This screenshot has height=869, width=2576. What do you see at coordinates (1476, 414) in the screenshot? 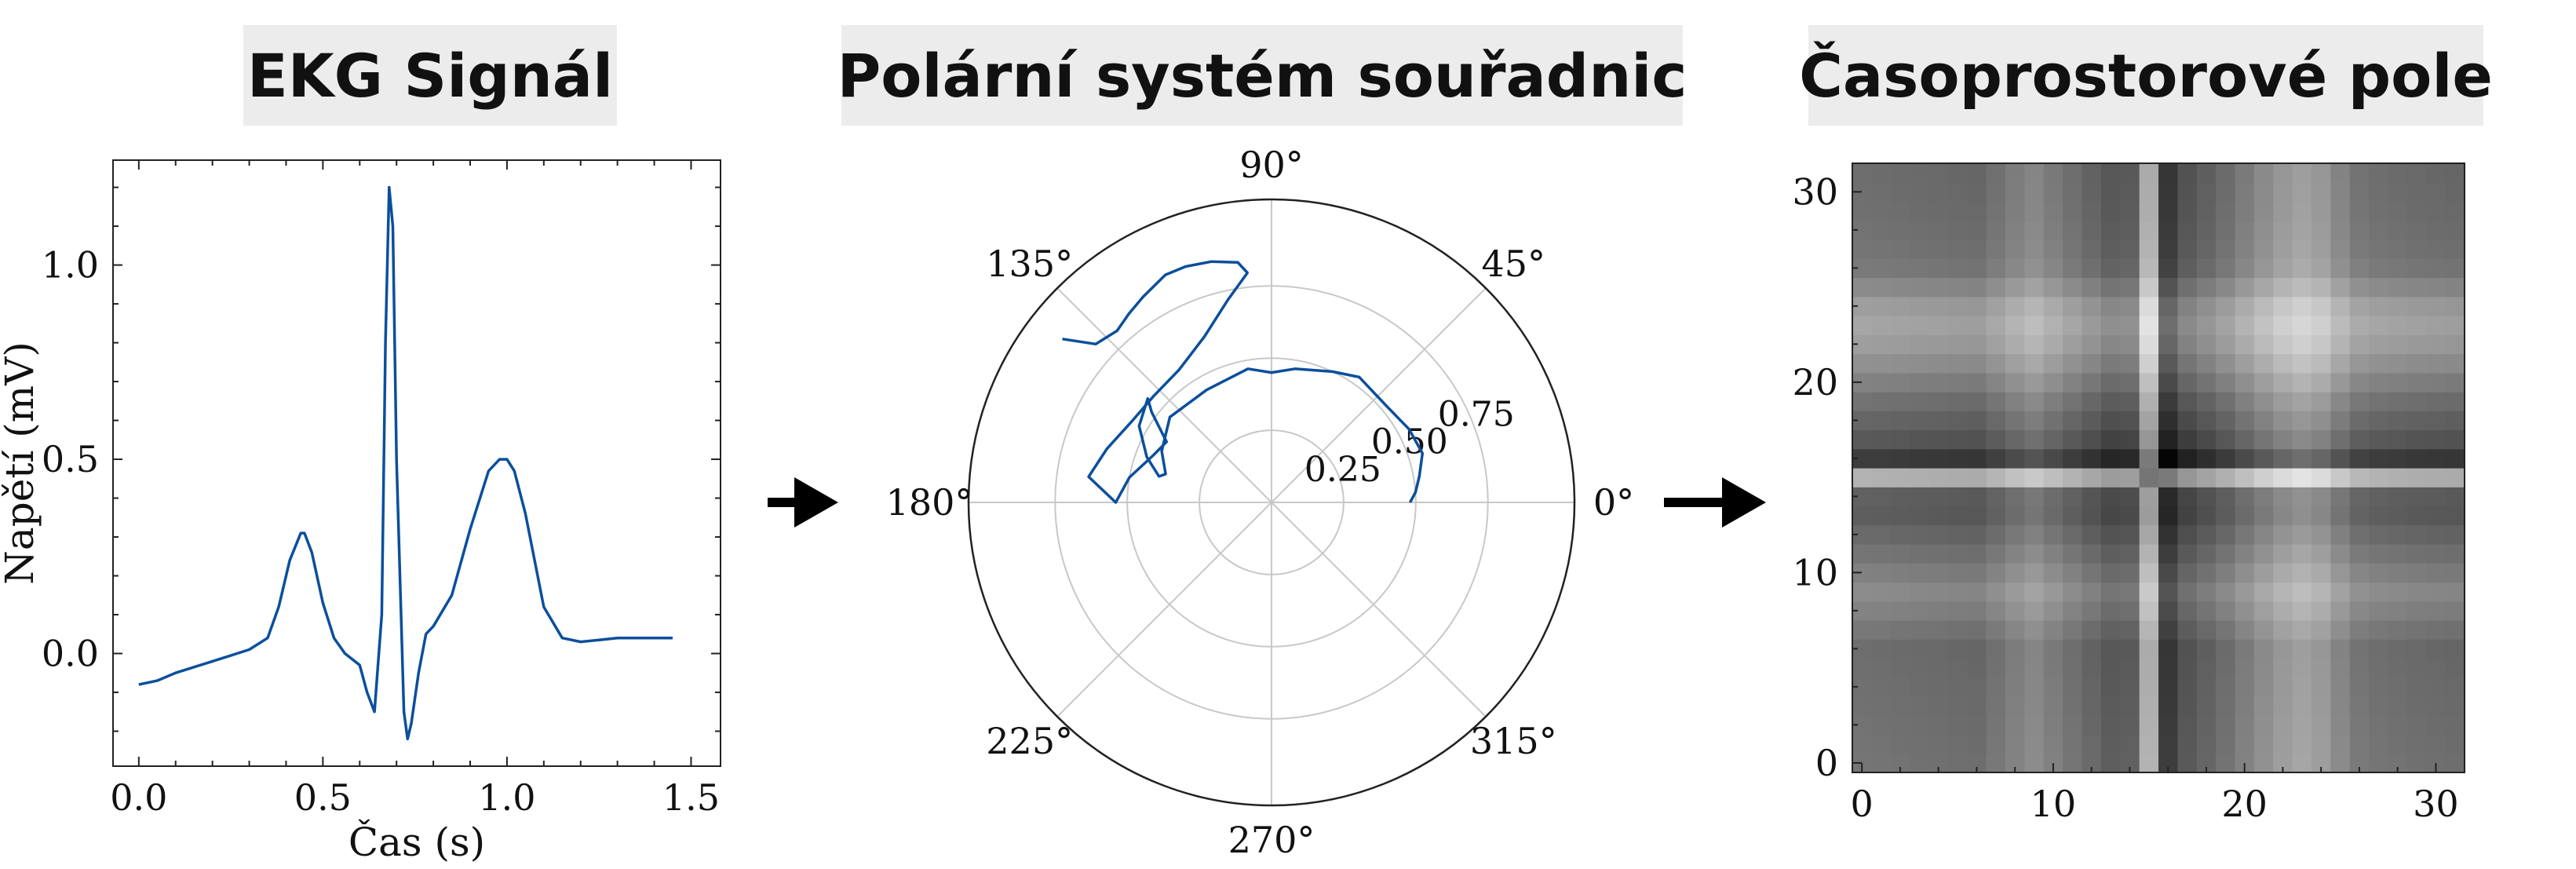
I see `polar-radial-label: 0.75` at bounding box center [1476, 414].